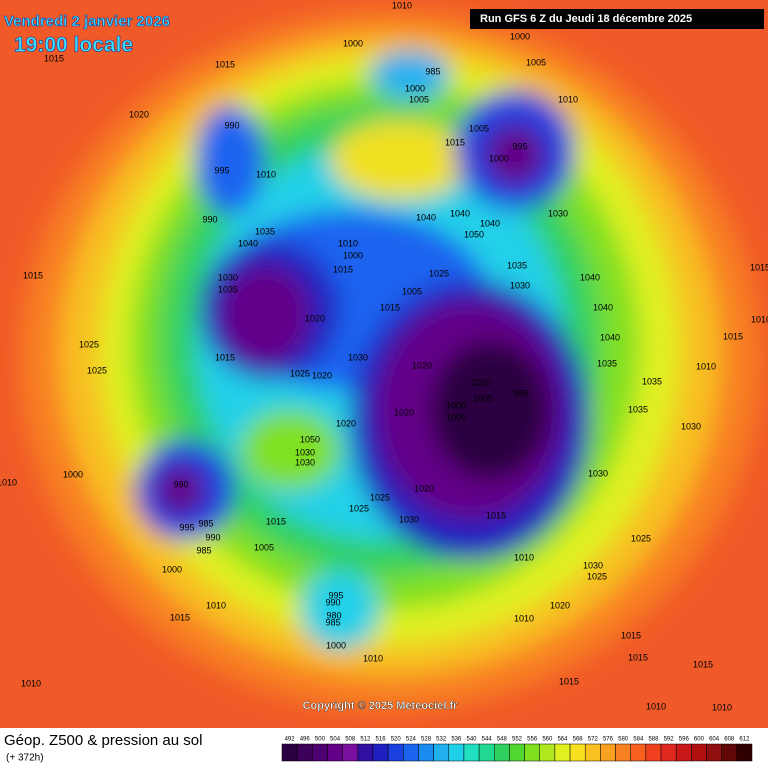 The height and width of the screenshot is (773, 768). Describe the element at coordinates (547, 740) in the screenshot. I see `legend-label: 560` at that location.